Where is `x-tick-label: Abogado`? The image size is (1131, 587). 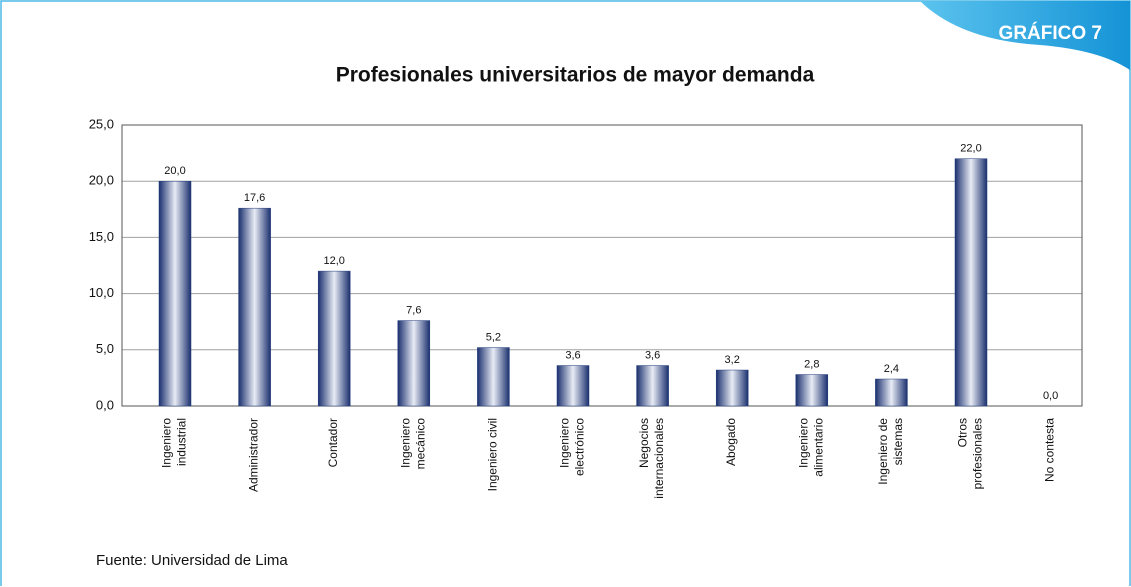 x-tick-label: Abogado is located at coordinates (731, 442).